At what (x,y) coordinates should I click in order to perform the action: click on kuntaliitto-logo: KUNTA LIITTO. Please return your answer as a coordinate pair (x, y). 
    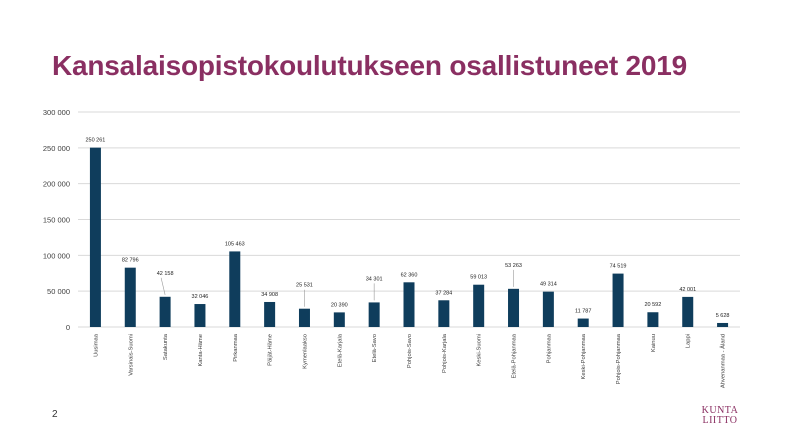
    Looking at the image, I should click on (720, 416).